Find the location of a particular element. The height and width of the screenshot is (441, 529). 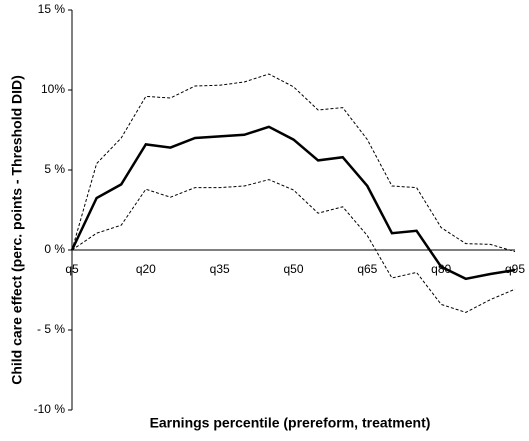

y-tick-label: 5 % is located at coordinates (54, 169).